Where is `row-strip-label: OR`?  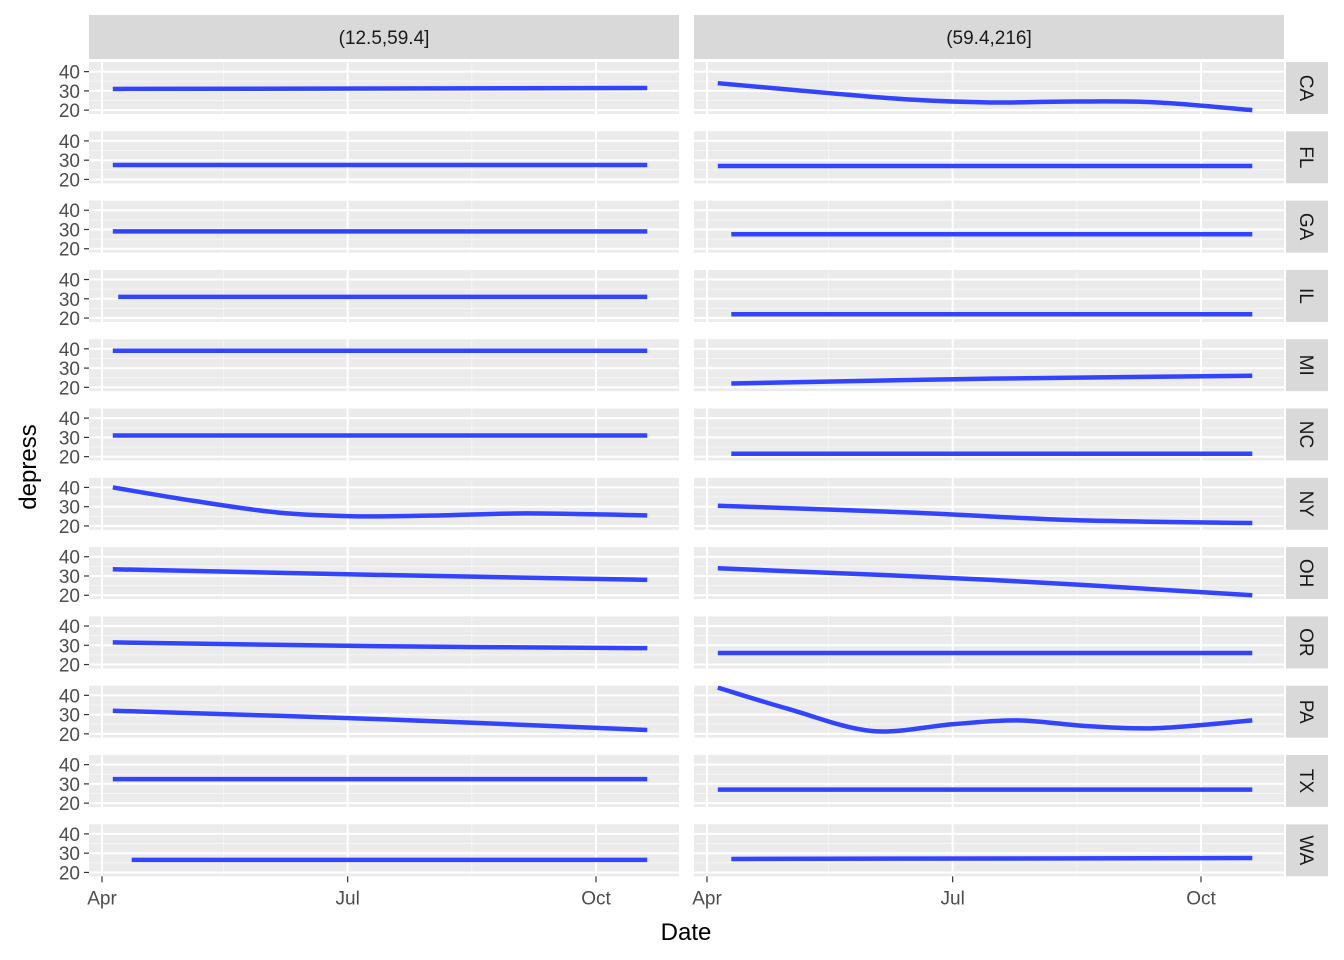 row-strip-label: OR is located at coordinates (1305, 642).